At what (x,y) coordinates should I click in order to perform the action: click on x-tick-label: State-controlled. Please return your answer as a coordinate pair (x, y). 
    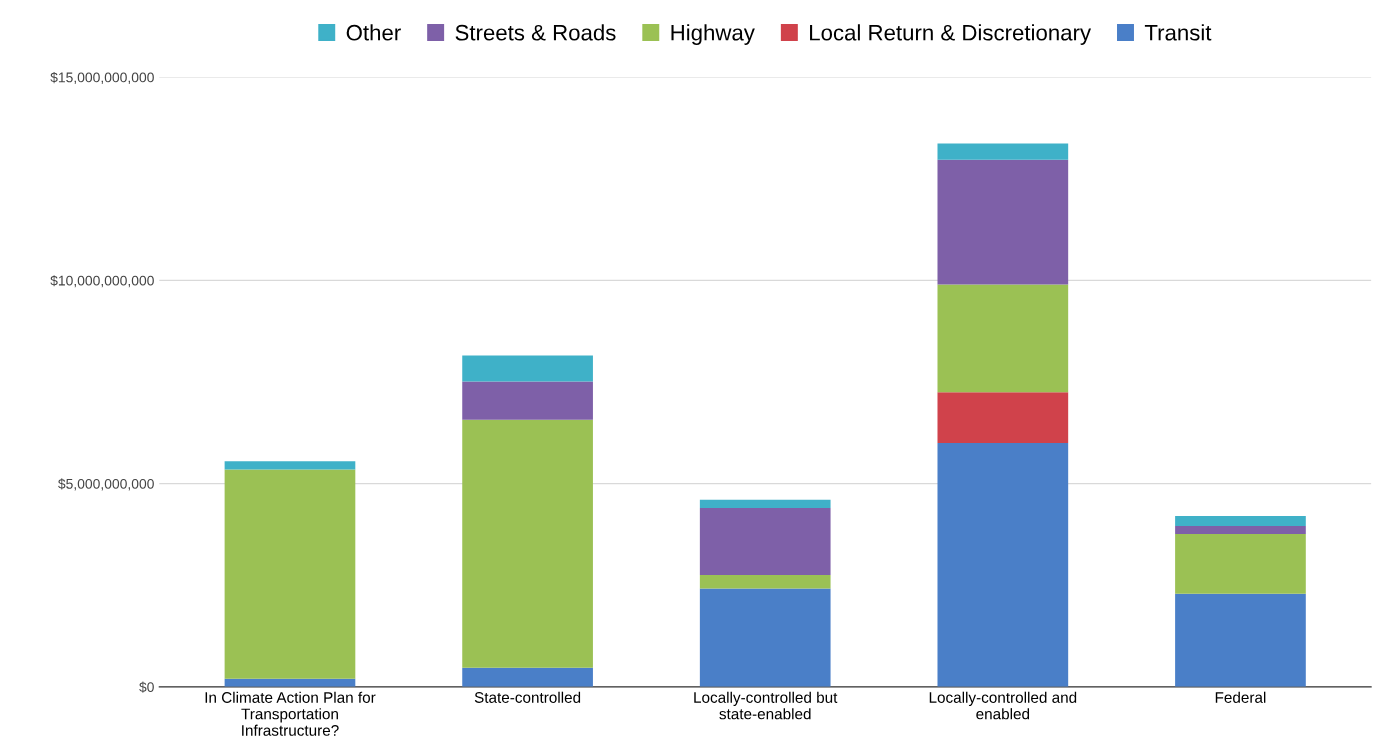
    Looking at the image, I should click on (527, 697).